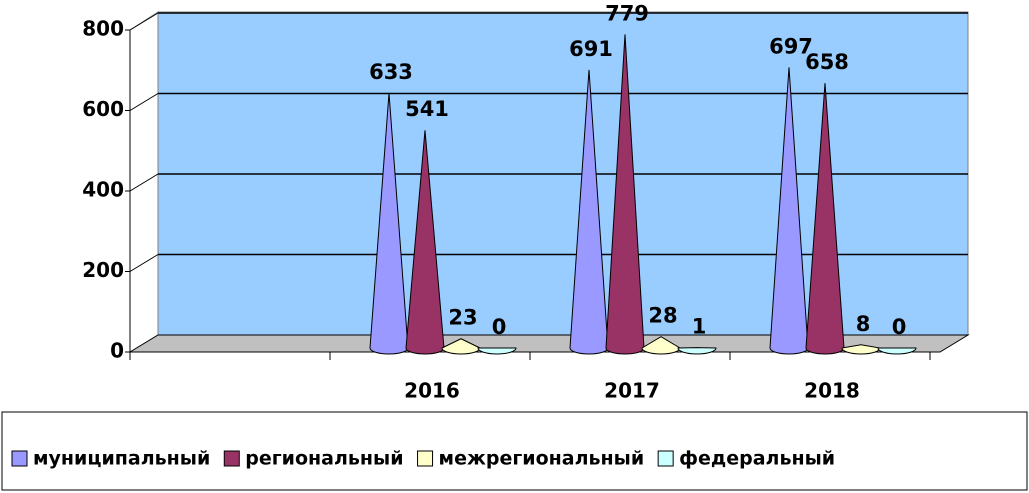  What do you see at coordinates (103, 29) in the screenshot?
I see `y-tick-label: 800` at bounding box center [103, 29].